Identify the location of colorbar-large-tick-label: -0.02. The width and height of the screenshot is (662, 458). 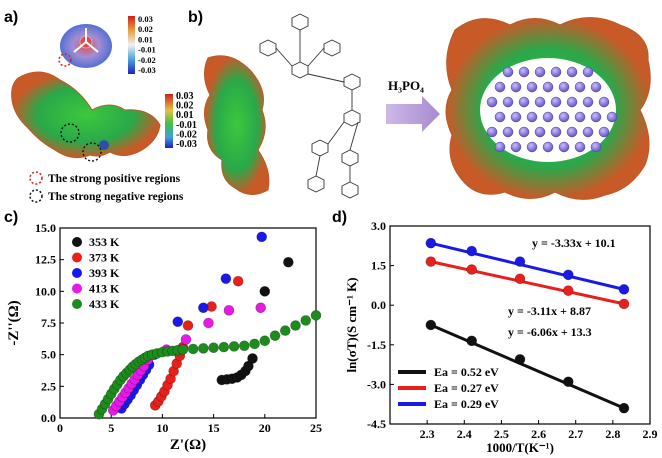
(186, 134).